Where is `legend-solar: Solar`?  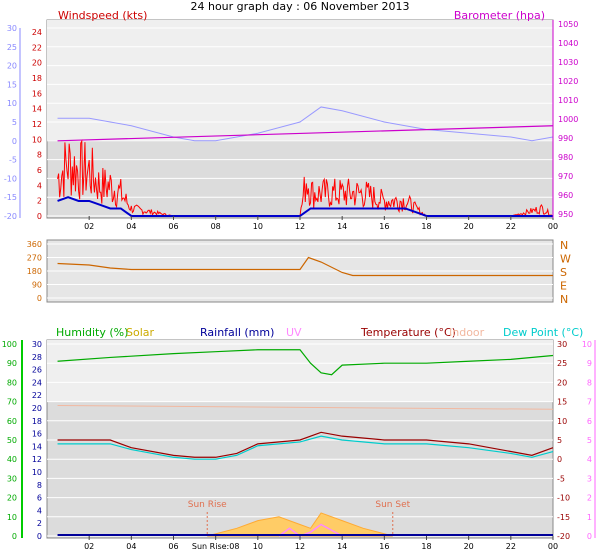 legend-solar: Solar is located at coordinates (140, 332).